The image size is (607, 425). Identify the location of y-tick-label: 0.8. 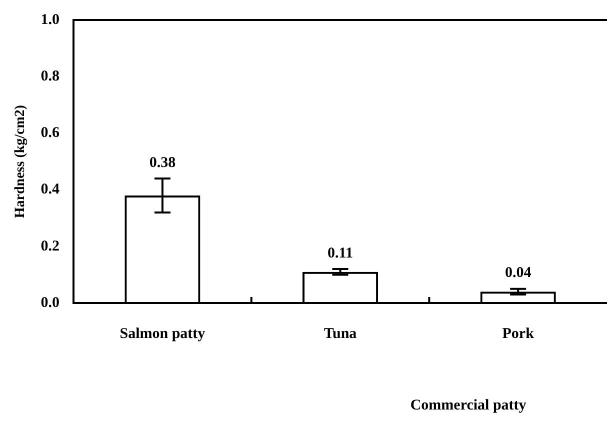
(50, 76).